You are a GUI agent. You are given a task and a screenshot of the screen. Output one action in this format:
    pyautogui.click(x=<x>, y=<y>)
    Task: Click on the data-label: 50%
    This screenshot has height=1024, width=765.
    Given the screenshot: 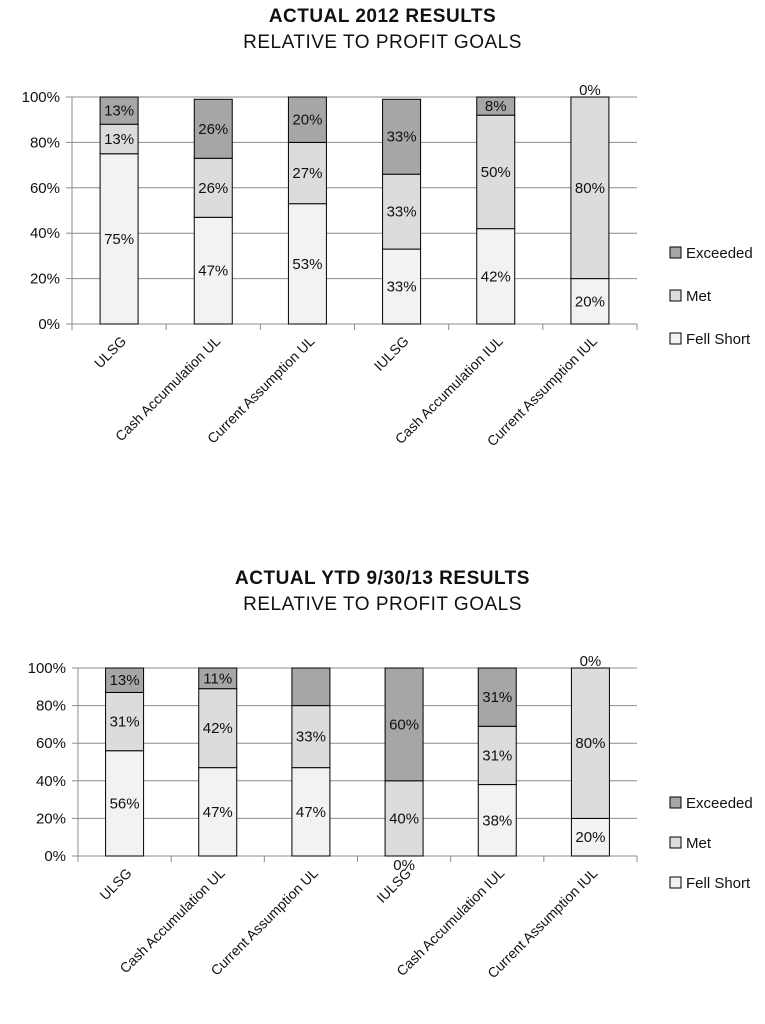 What is the action you would take?
    pyautogui.click(x=496, y=172)
    